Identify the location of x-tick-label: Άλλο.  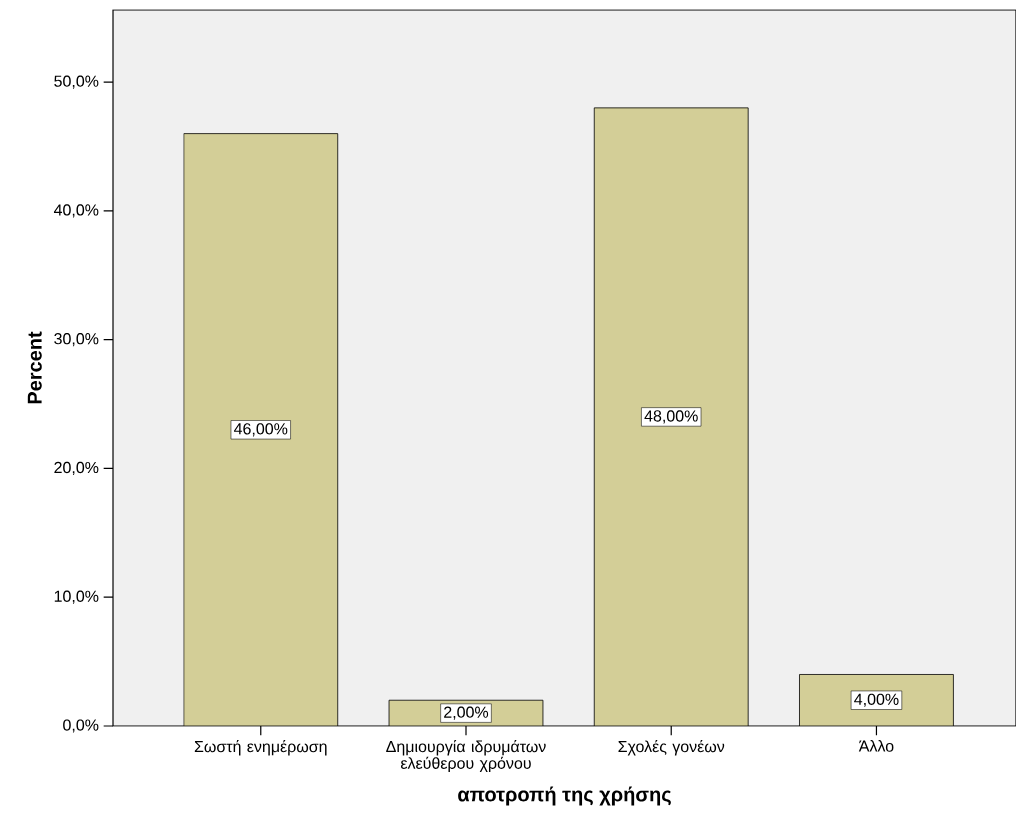
(876, 746).